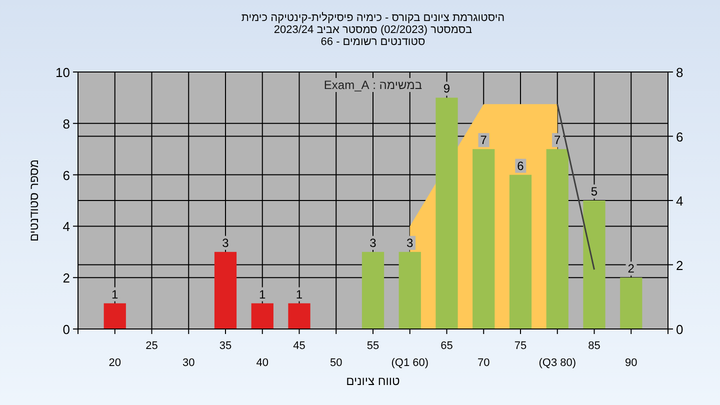  Describe the element at coordinates (373, 18) in the screenshot. I see `chart-title: היסטוגרמת ציונים בקורס - כימיה פיסיקלית-קינטיקה כימית` at that location.